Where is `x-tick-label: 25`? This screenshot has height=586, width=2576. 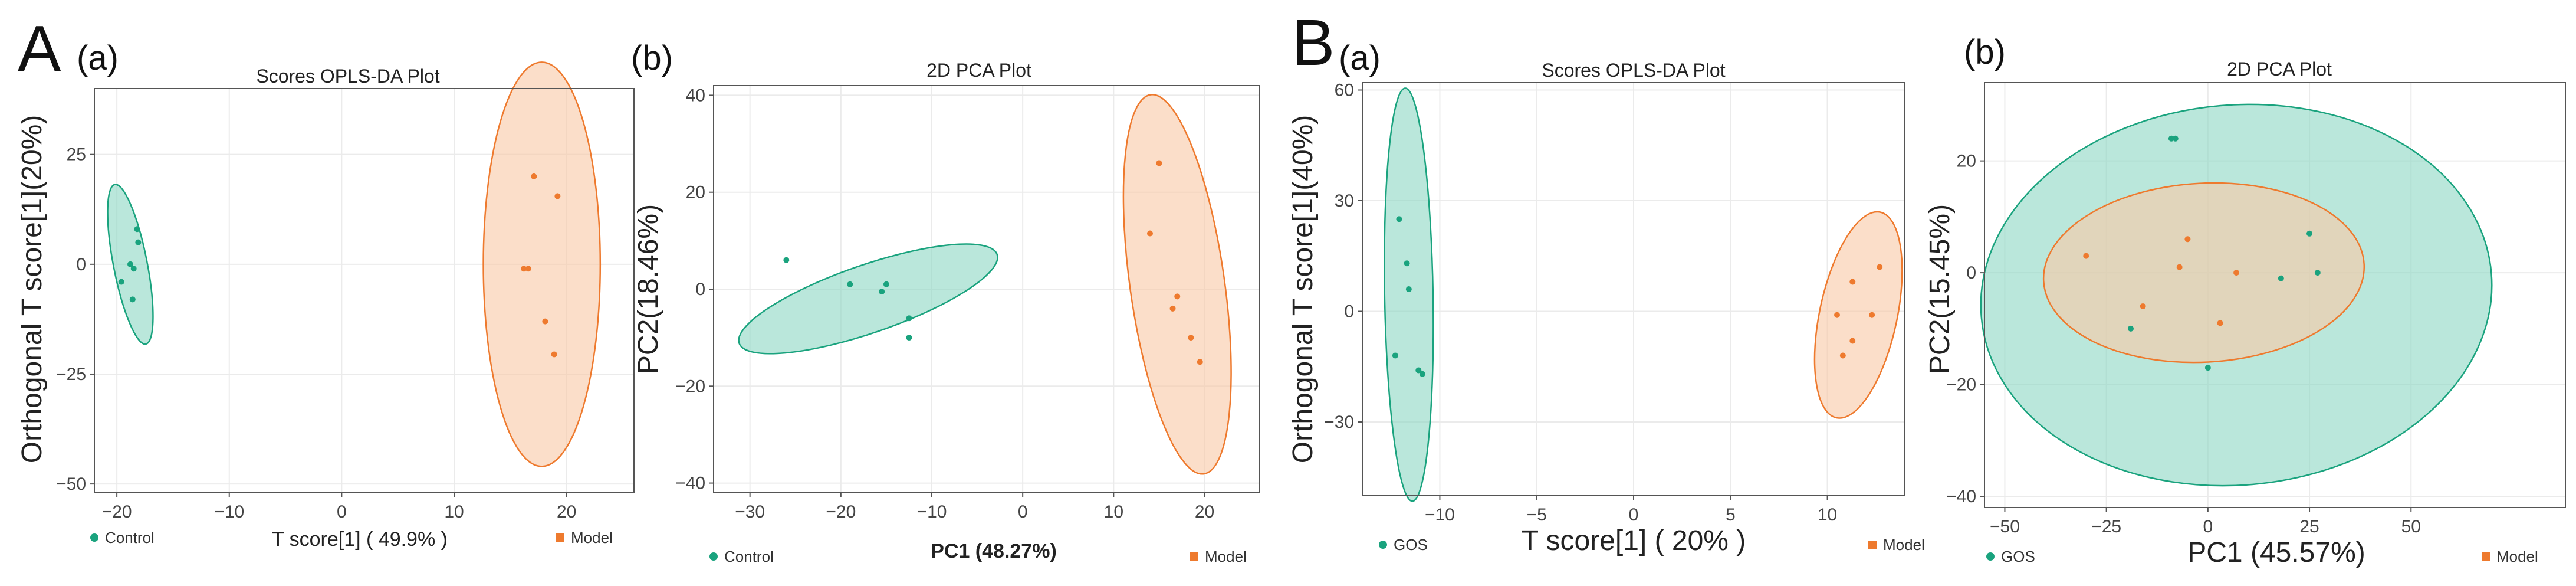 x-tick-label: 25 is located at coordinates (2309, 526).